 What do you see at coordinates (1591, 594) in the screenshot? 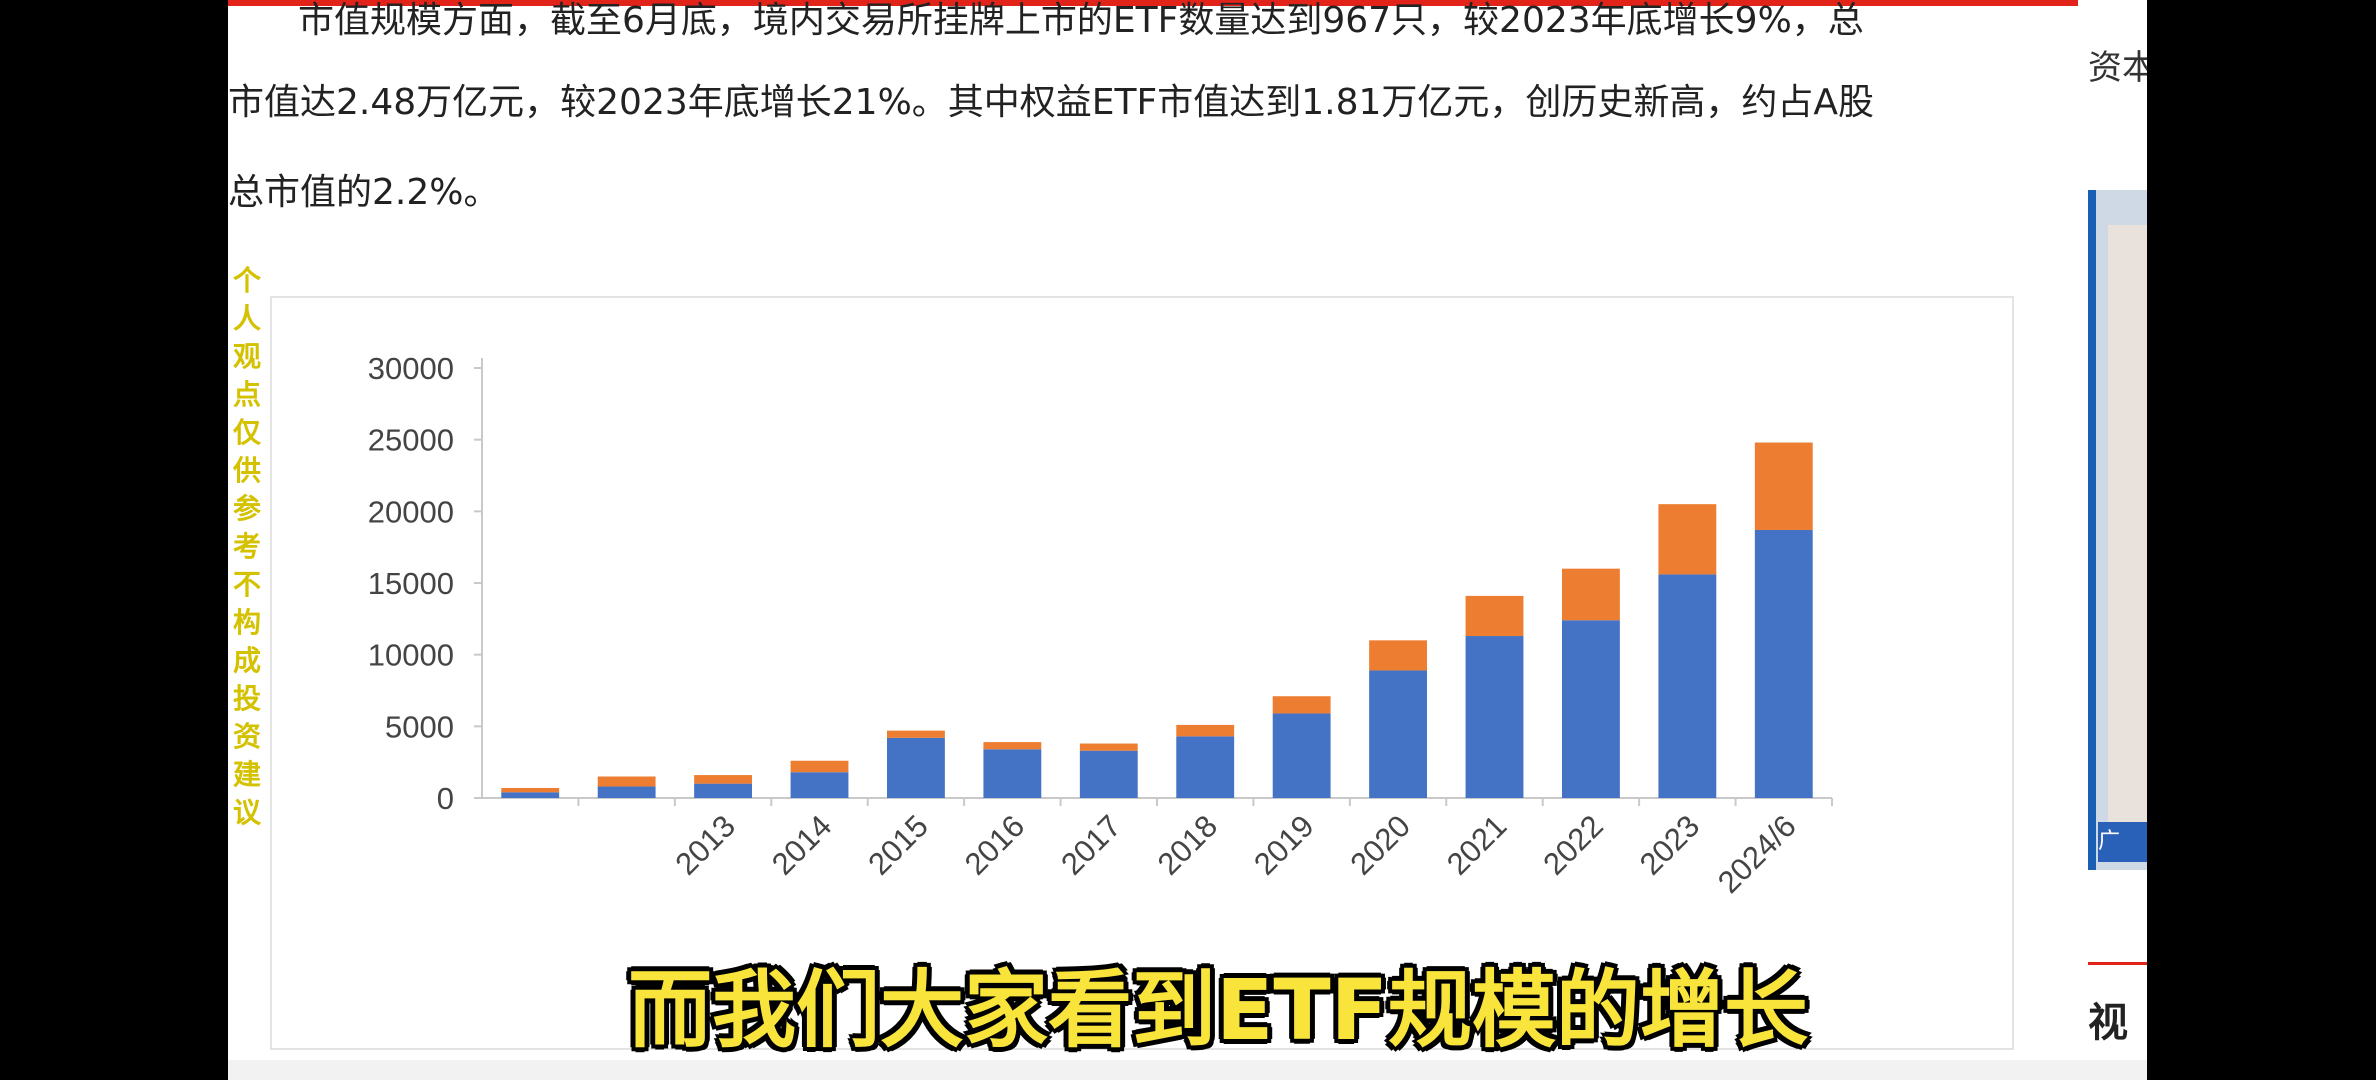
I see `bar-segment-1-2022` at bounding box center [1591, 594].